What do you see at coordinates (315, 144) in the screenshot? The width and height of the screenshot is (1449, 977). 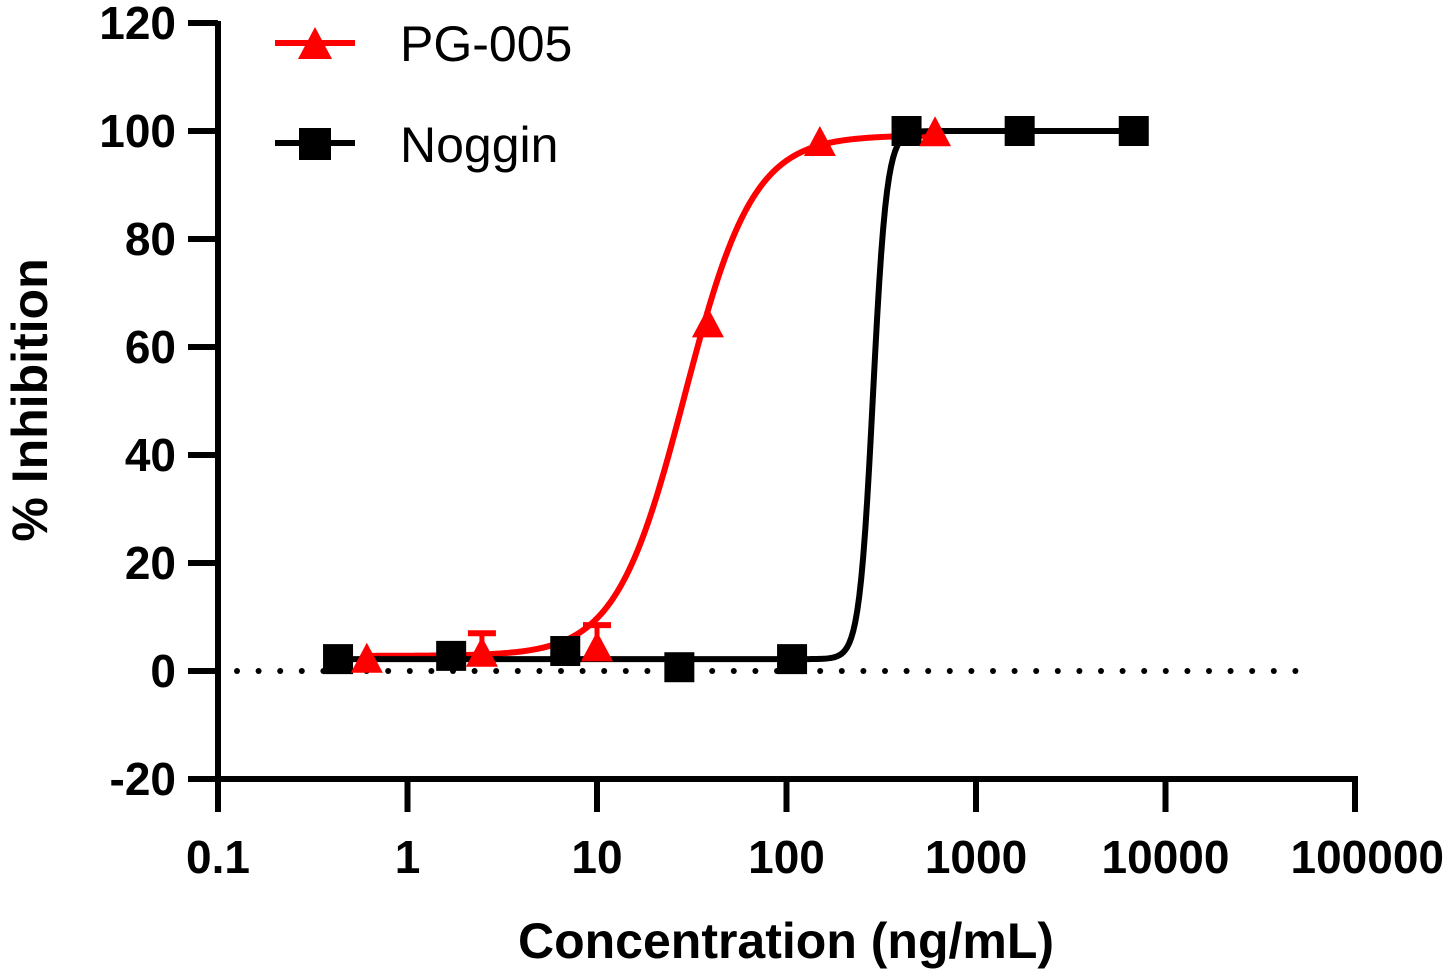 I see `legend-marker-square-icon` at bounding box center [315, 144].